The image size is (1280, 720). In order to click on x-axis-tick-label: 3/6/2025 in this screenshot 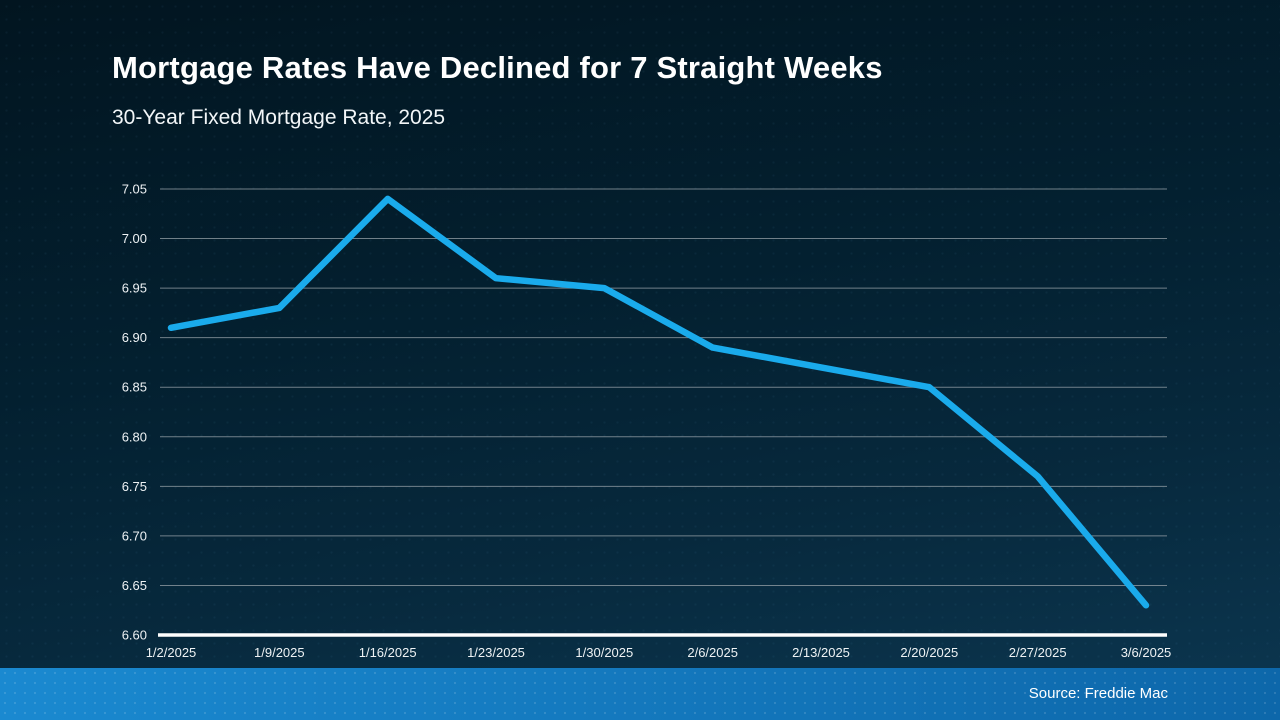, I will do `click(1146, 652)`.